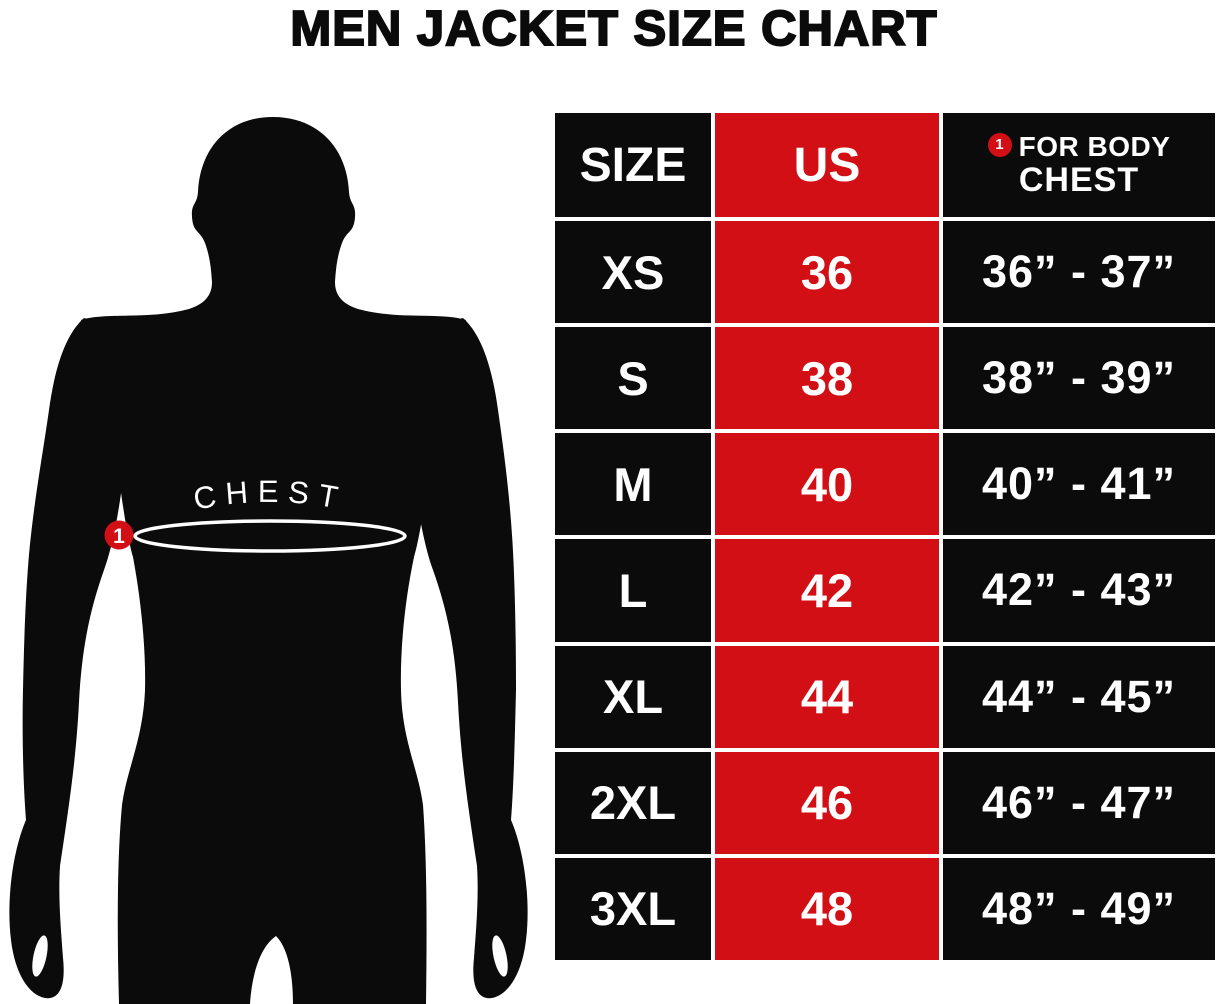 The width and height of the screenshot is (1228, 1004). I want to click on header-chest: 1 FOR BODY CHEST, so click(1079, 165).